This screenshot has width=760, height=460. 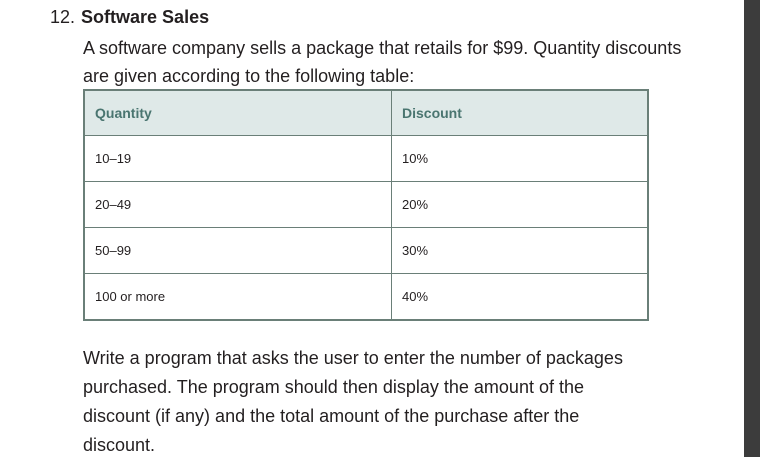 I want to click on discount-cell: 20%, so click(x=520, y=204).